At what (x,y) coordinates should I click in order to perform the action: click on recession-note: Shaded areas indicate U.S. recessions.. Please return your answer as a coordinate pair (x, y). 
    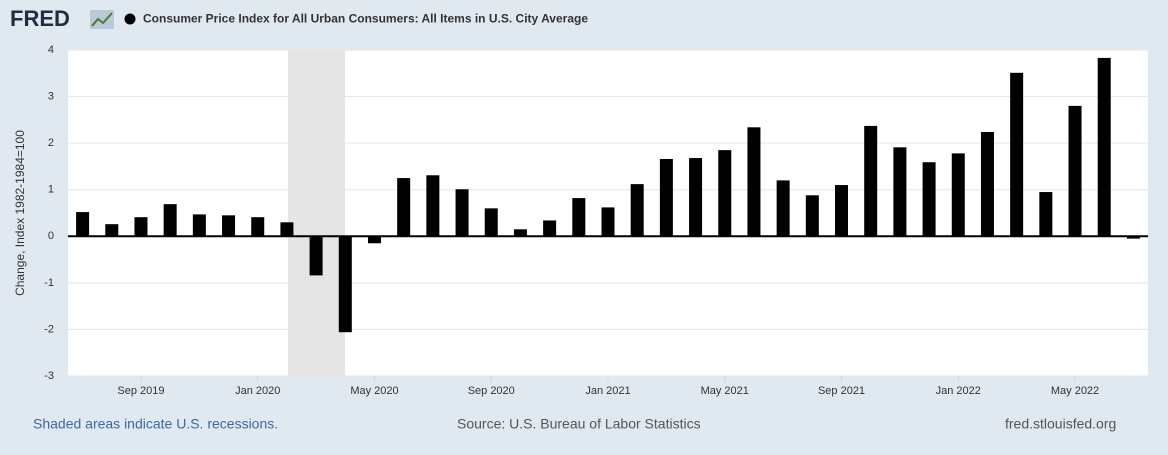
    Looking at the image, I should click on (155, 424).